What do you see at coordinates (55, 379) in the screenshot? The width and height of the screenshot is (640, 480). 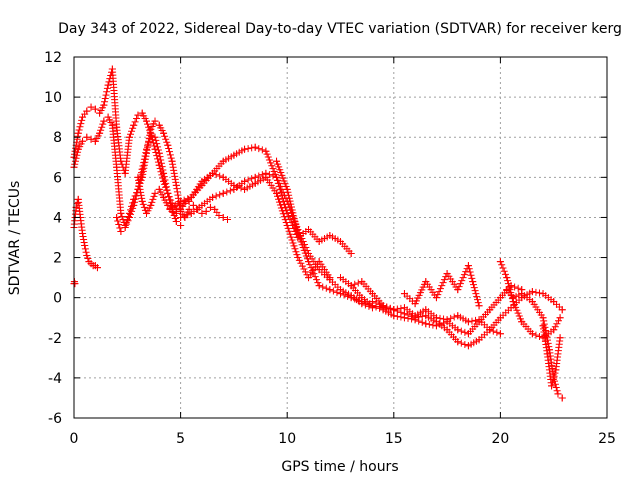 I see `y-tick-label: -4` at bounding box center [55, 379].